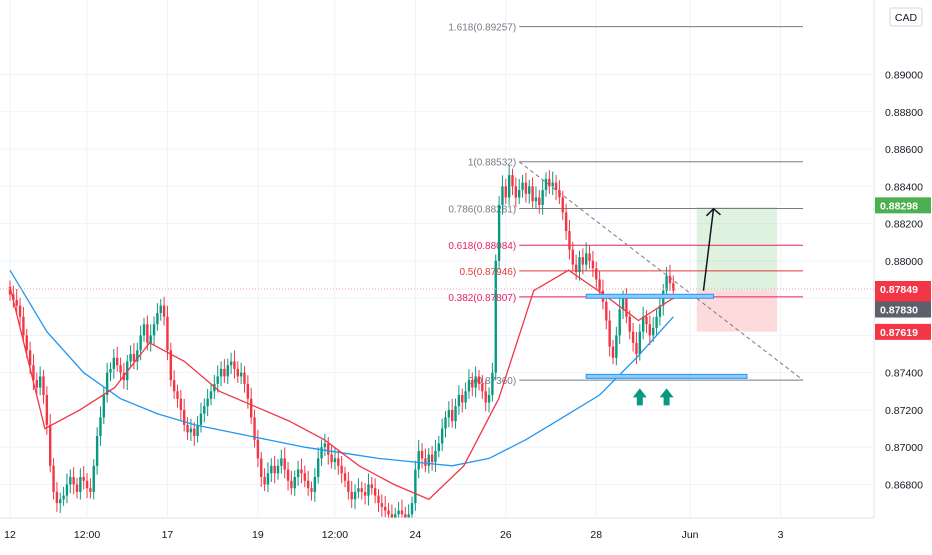 The image size is (932, 555). I want to click on fib-level-label: 1(0.88532), so click(492, 163).